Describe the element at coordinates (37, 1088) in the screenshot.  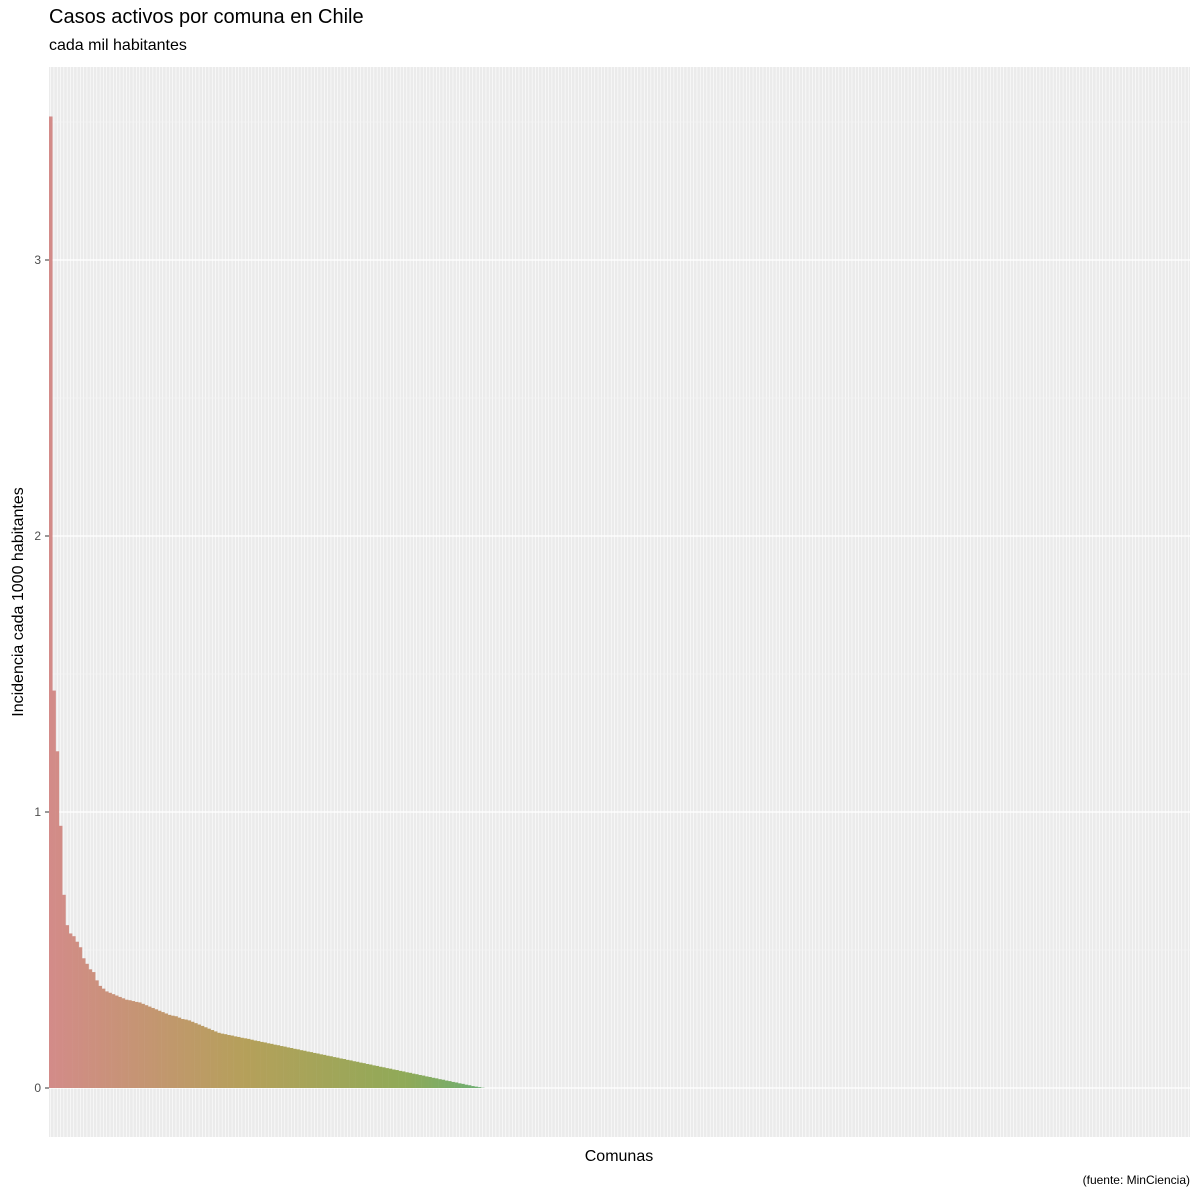
I see `y-tick-label: 0` at that location.